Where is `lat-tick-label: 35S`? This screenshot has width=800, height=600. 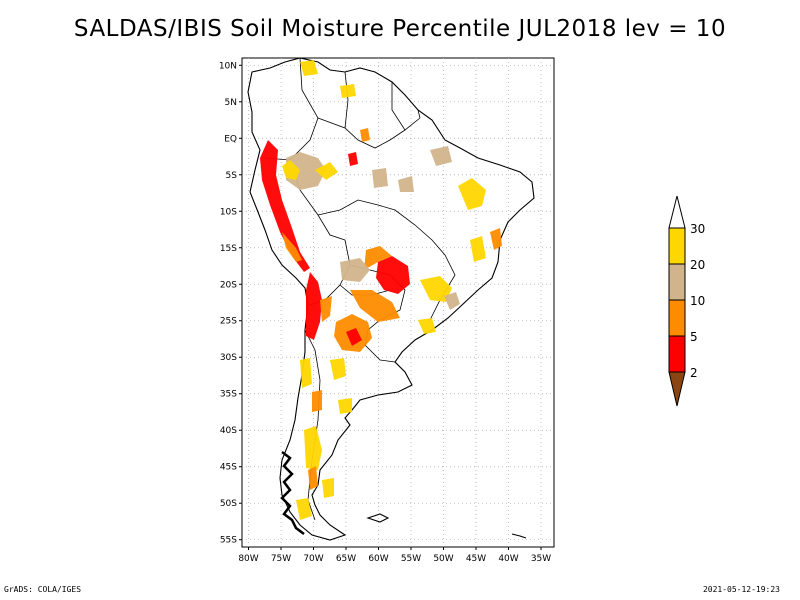 lat-tick-label: 35S is located at coordinates (228, 395).